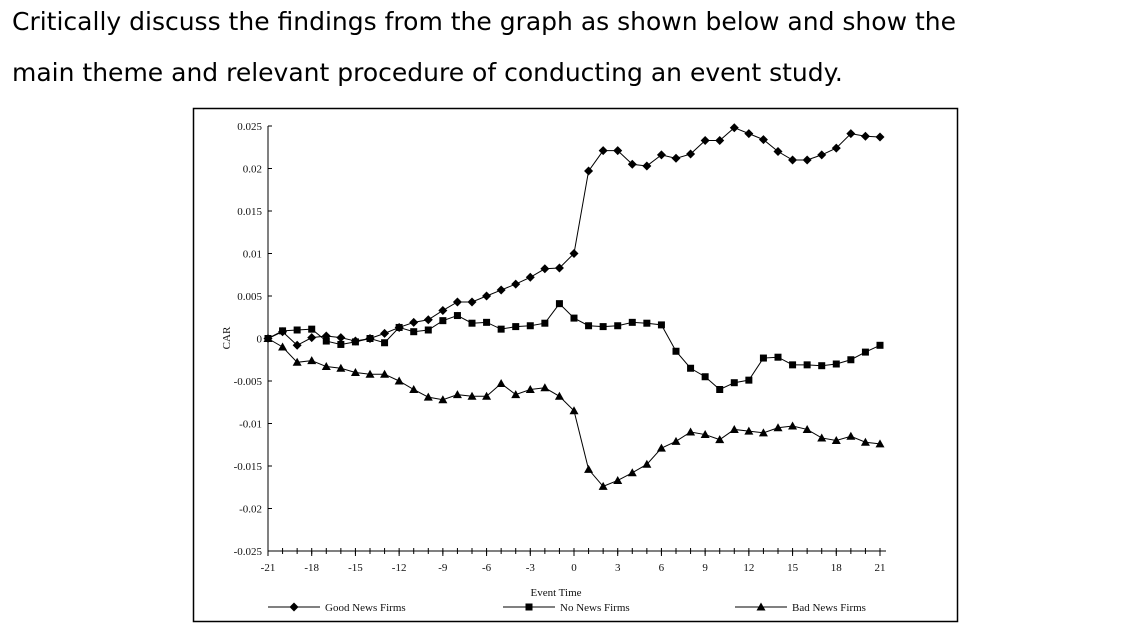 The height and width of the screenshot is (642, 1145). I want to click on x-tick-label: -6, so click(487, 568).